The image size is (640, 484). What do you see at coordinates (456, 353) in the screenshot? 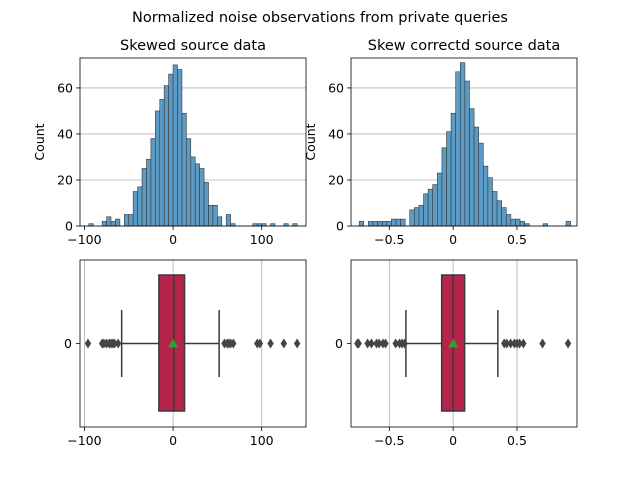
I see `boxplot-corrected: 0 −0.5 0 0.5` at bounding box center [456, 353].